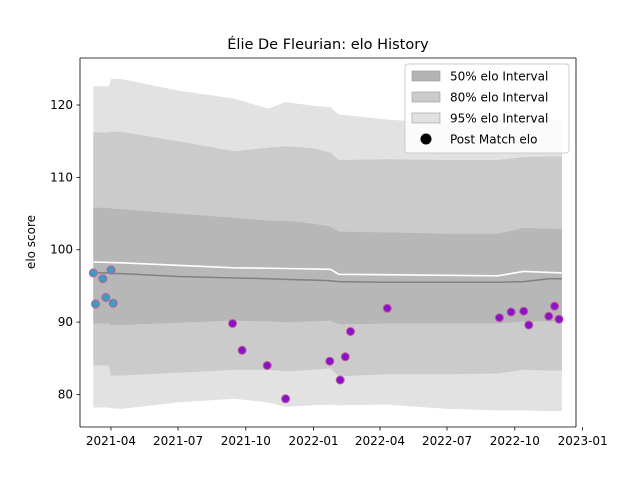  I want to click on x-tick-label-2022-07: 2022-07, so click(447, 441).